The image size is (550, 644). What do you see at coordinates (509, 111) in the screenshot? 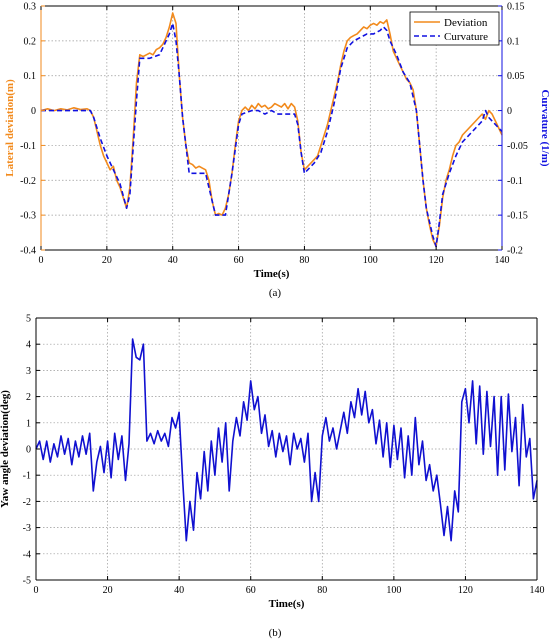
I see `y-tick-label-right: 0` at bounding box center [509, 111].